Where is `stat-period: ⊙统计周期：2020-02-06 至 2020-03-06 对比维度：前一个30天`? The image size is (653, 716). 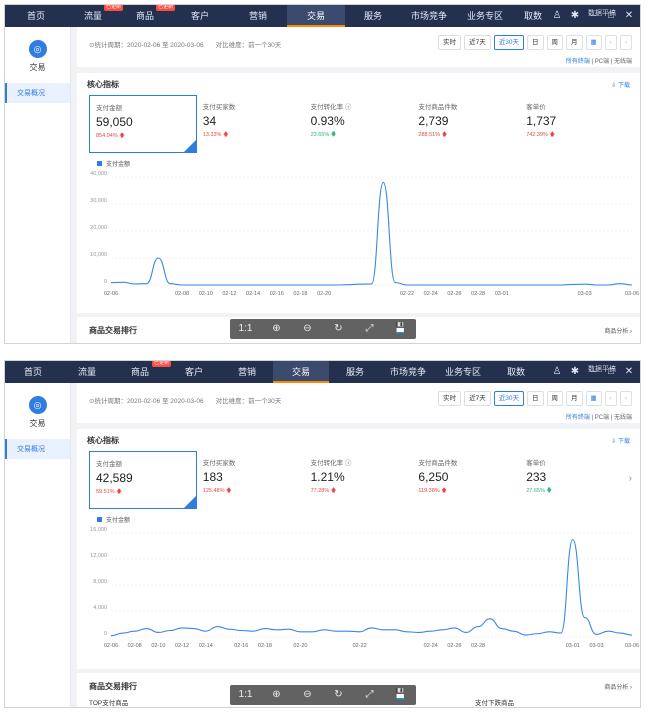 stat-period: ⊙统计周期：2020-02-06 至 2020-03-06 对比维度：前一个30天 is located at coordinates (185, 400).